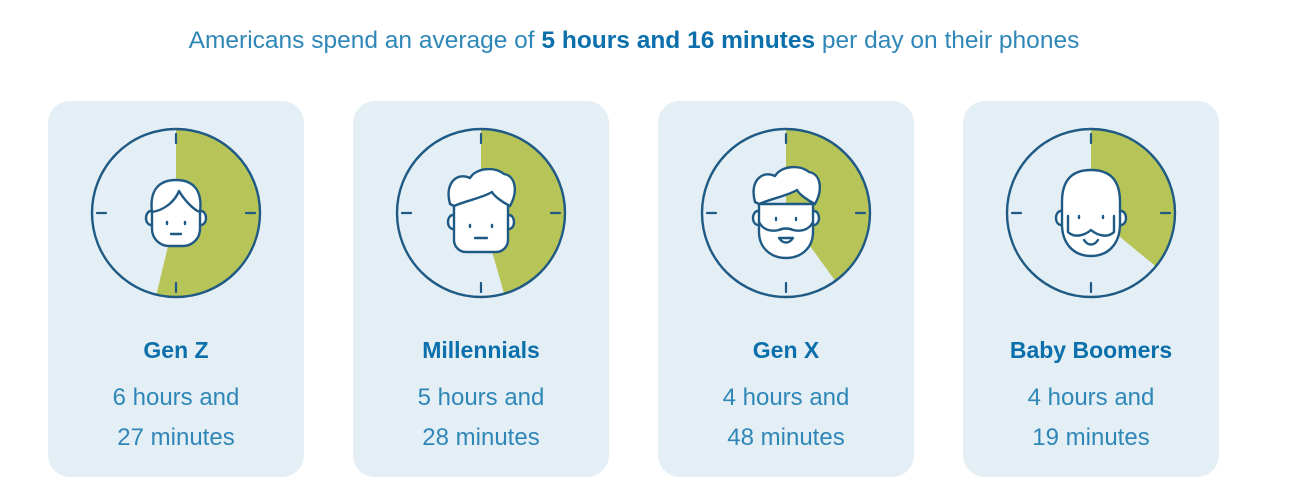 The height and width of the screenshot is (496, 1294). What do you see at coordinates (947, 40) in the screenshot?
I see `headline-suffix: per day on their phones` at bounding box center [947, 40].